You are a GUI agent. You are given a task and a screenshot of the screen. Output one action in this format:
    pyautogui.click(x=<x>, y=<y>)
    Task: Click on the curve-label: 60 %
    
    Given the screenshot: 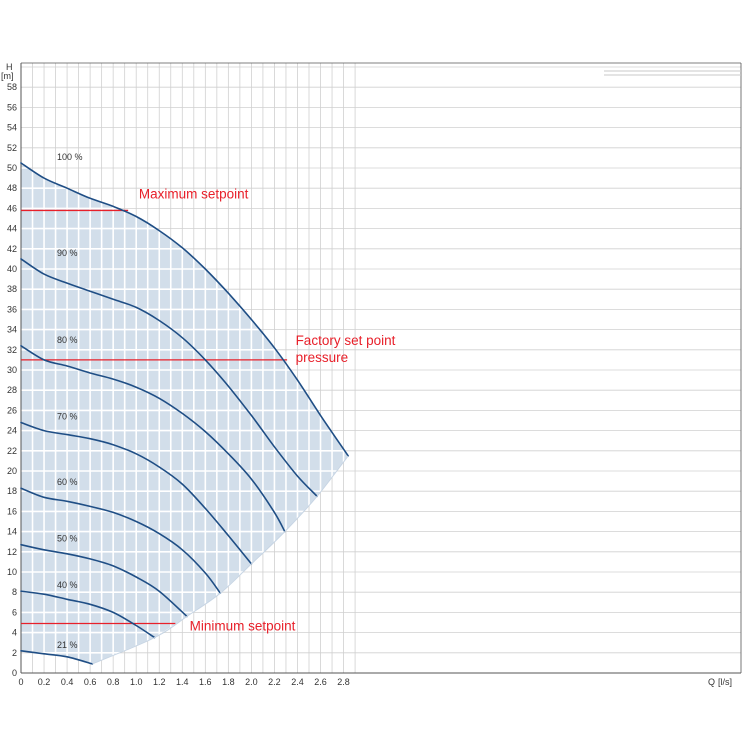 What is the action you would take?
    pyautogui.click(x=67, y=482)
    